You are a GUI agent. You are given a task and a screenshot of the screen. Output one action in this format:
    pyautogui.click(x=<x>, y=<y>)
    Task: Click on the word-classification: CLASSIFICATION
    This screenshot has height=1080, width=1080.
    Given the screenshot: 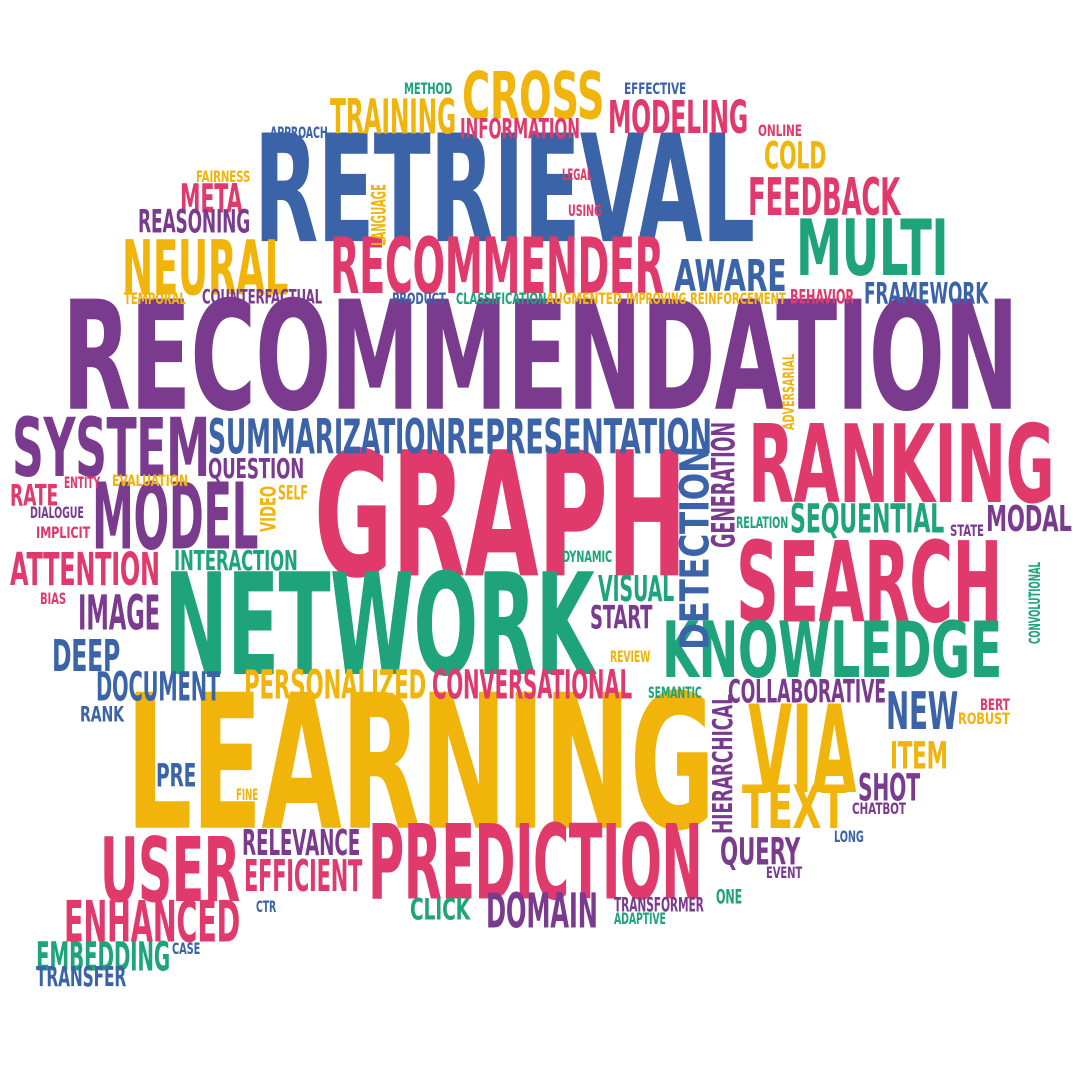 What is the action you would take?
    pyautogui.click(x=501, y=299)
    